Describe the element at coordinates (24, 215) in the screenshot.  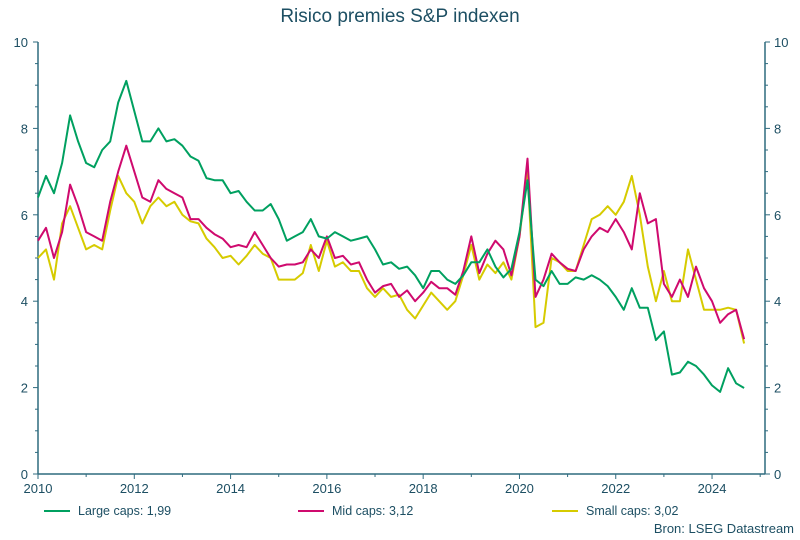
I see `y-tick-label-left: 6` at that location.